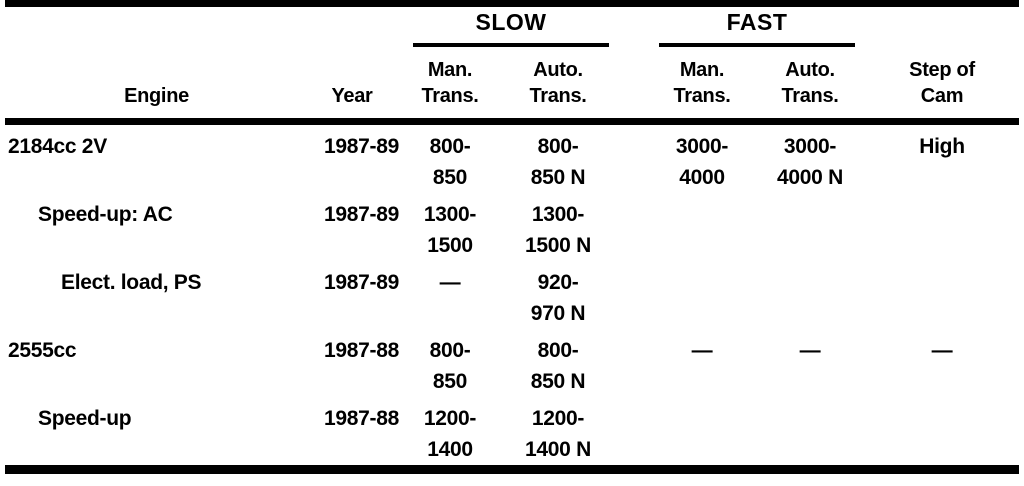 Image resolution: width=1024 pixels, height=486 pixels. What do you see at coordinates (512, 363) in the screenshot?
I see `table-row: 2555cc 1987-88 800- 850 800- 850 N — — —` at bounding box center [512, 363].